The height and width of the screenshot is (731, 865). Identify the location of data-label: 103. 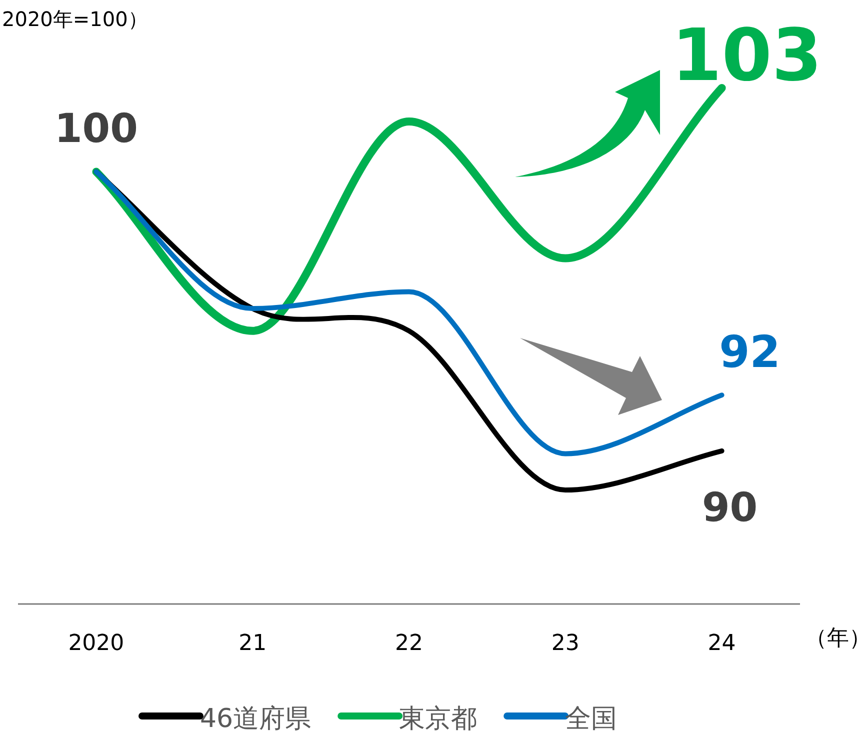
(747, 55).